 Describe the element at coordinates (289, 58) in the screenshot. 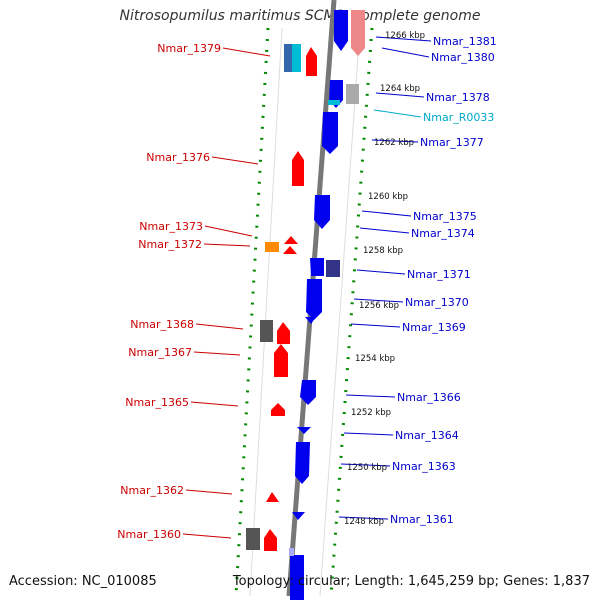

I see `feature-block-1379-a` at that location.